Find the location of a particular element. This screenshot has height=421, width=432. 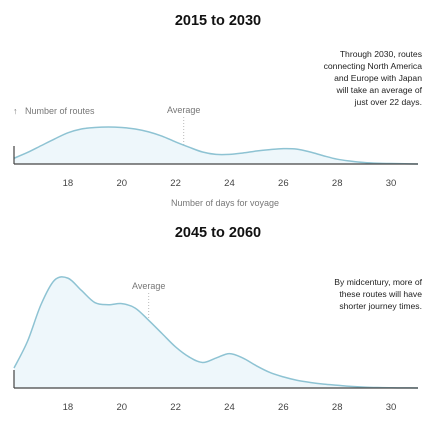

chart-title: 2045 to 2060 is located at coordinates (218, 233).